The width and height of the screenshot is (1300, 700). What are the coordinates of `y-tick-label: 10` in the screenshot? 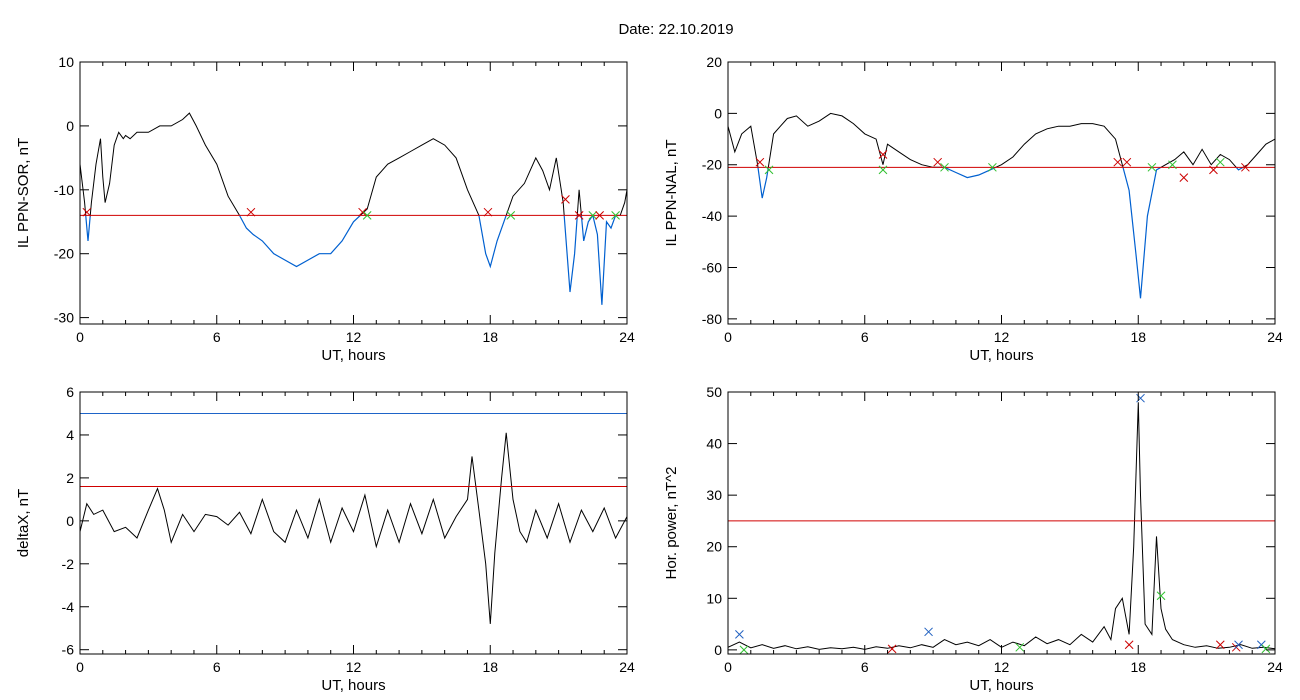 It's located at (714, 598).